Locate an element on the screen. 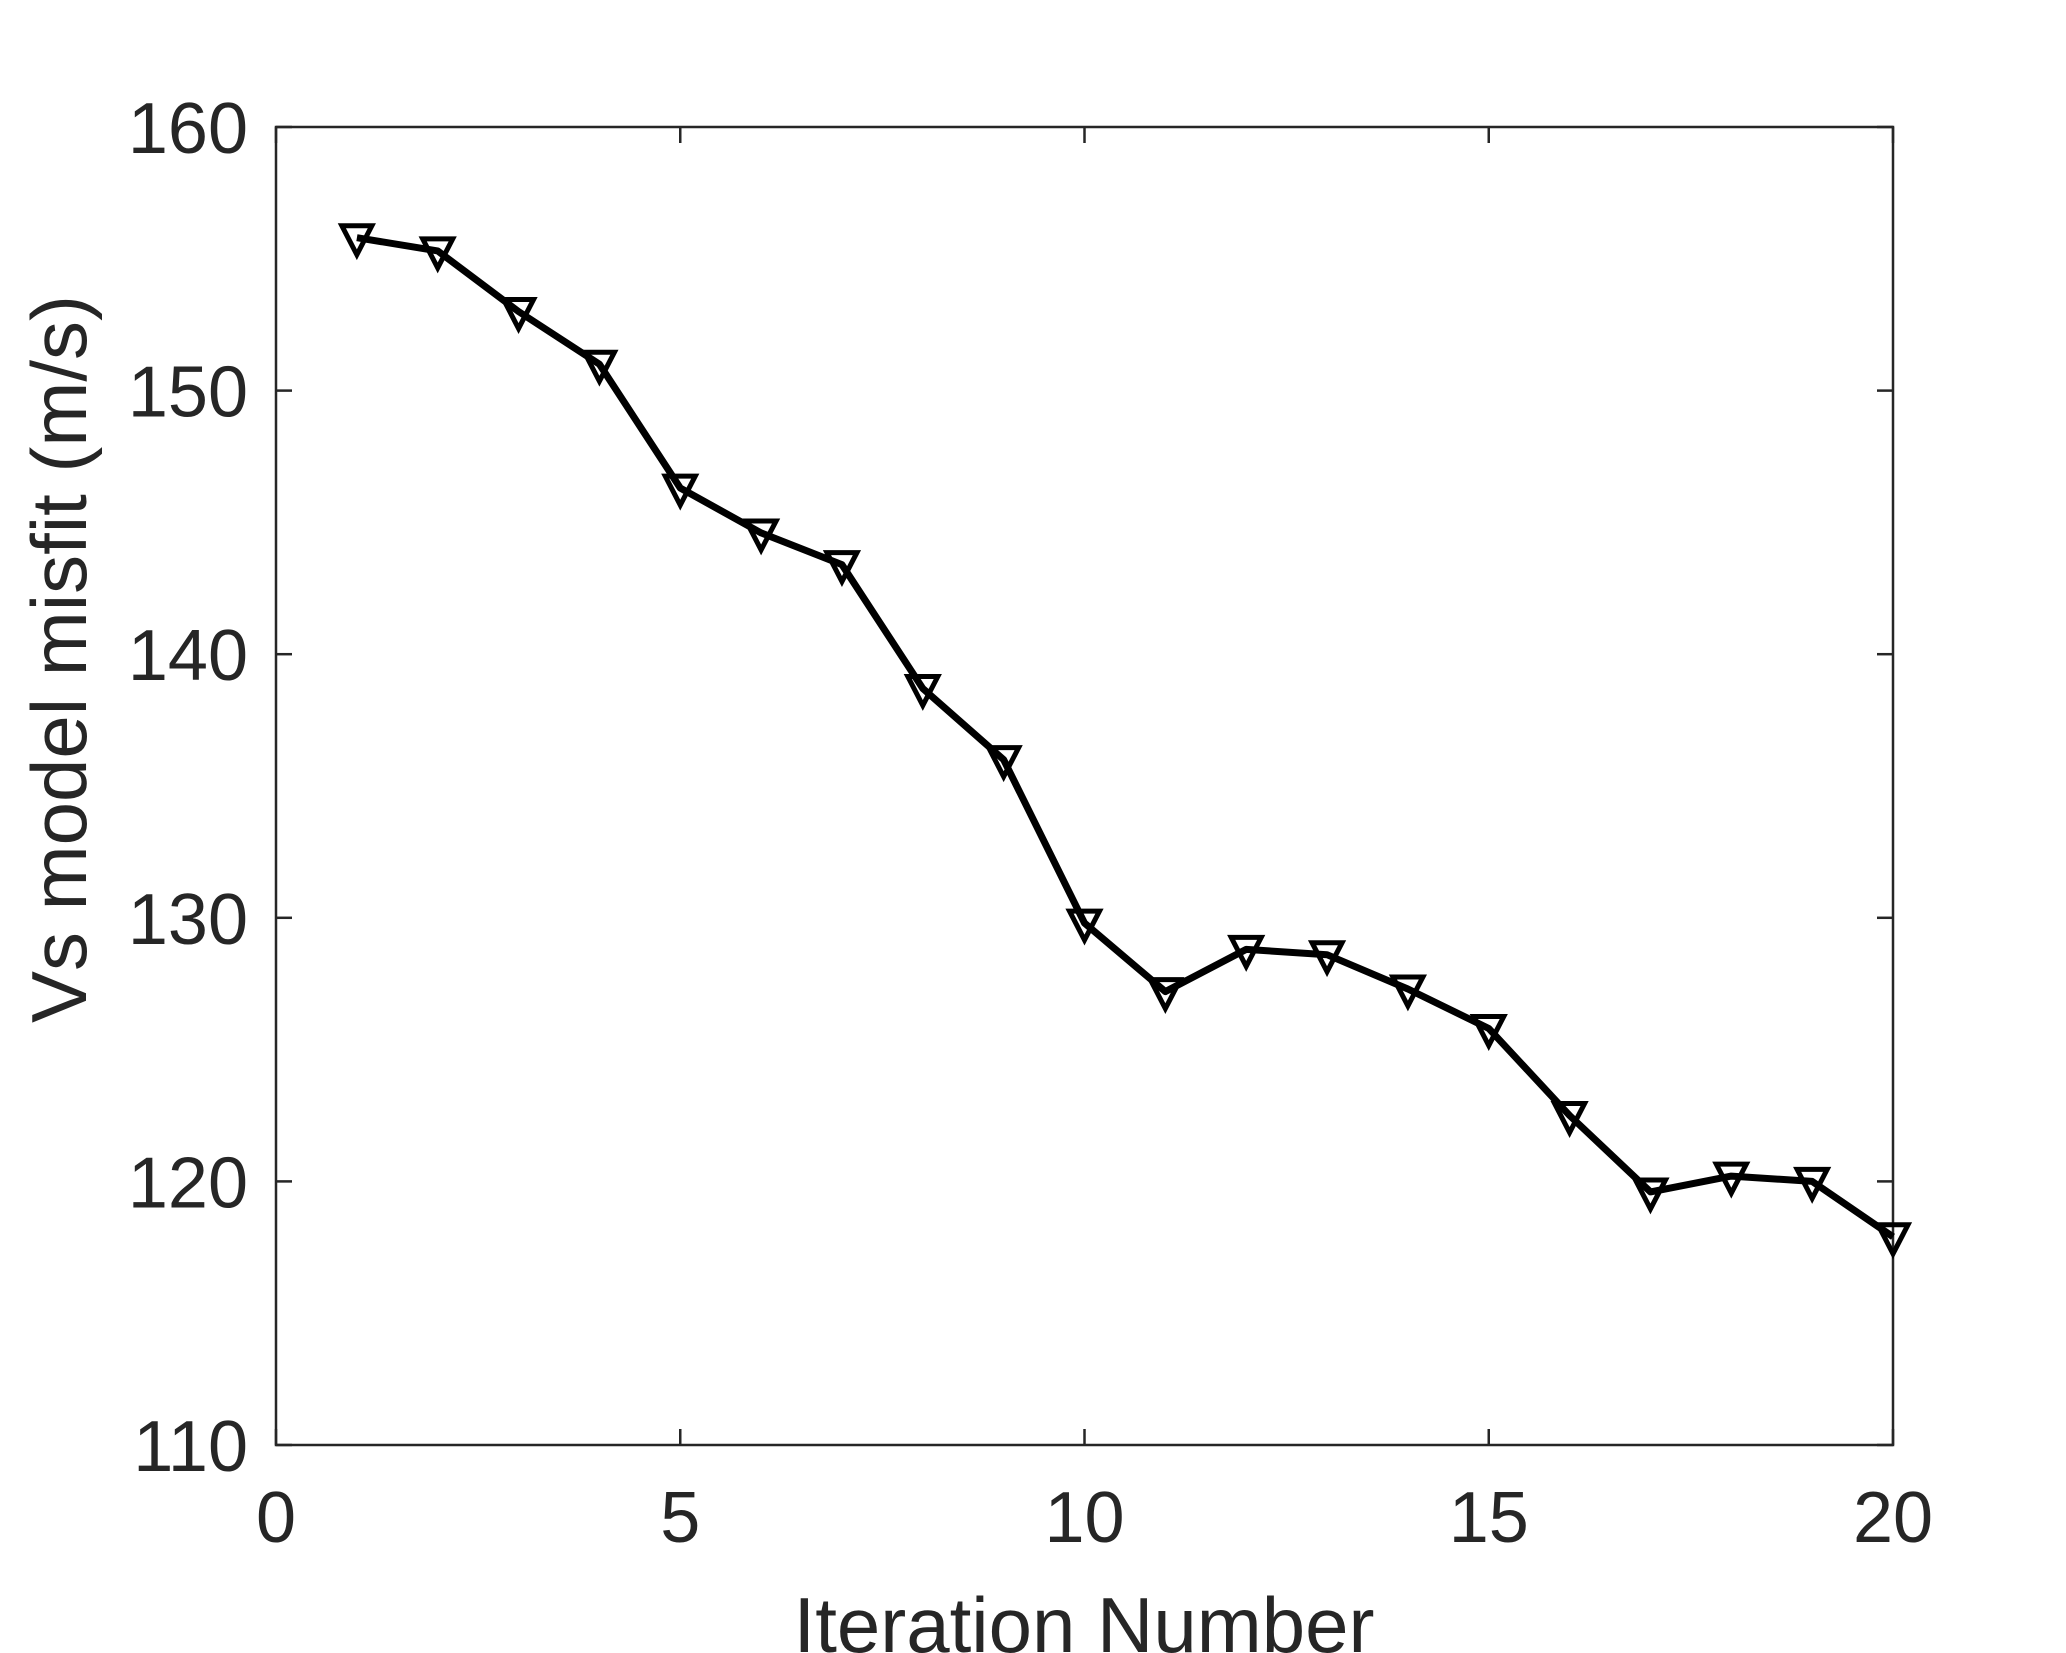 The image size is (2066, 1653). x-tick-label: 5 is located at coordinates (680, 1518).